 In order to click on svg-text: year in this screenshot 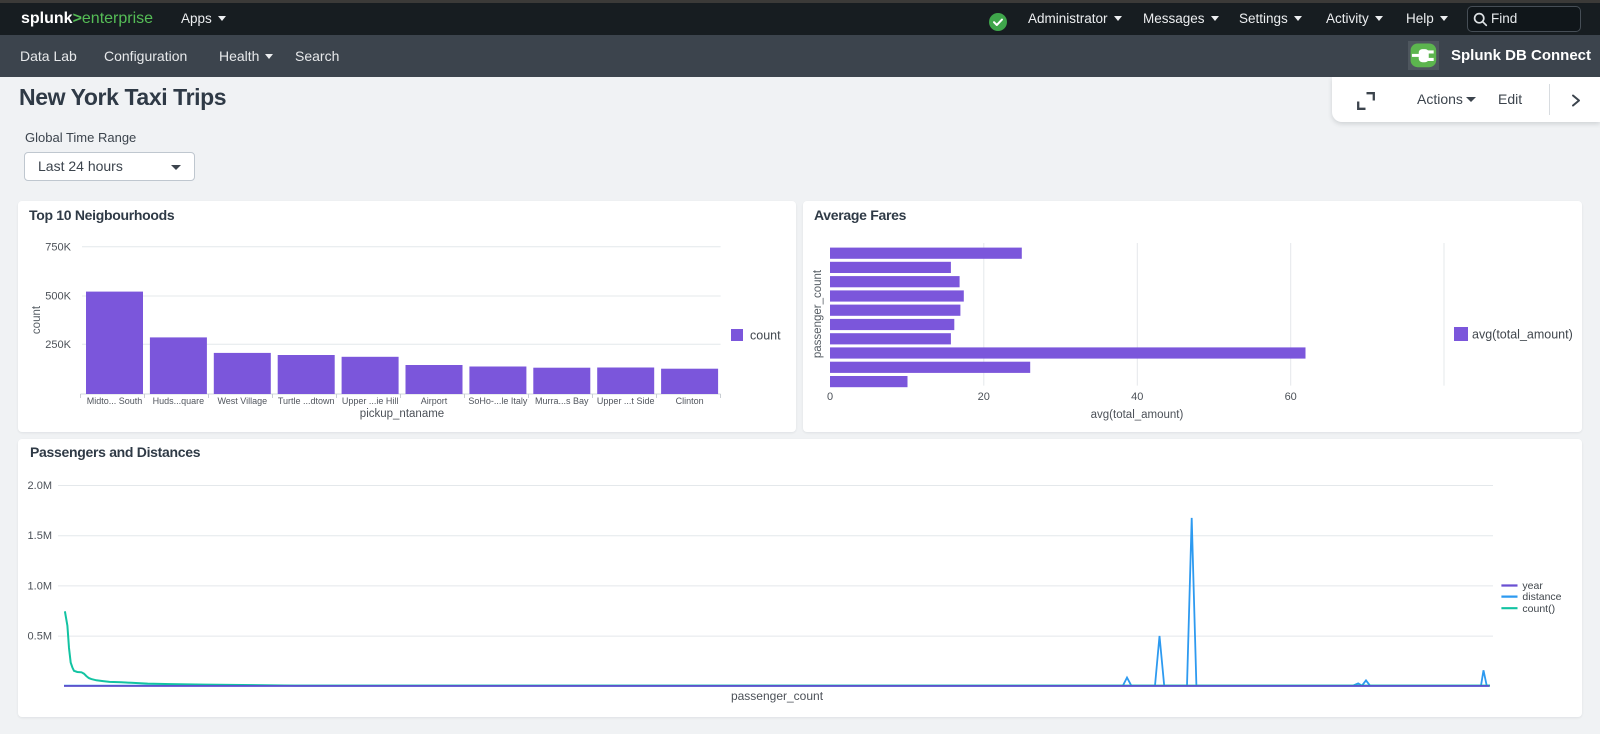, I will do `click(1532, 586)`.